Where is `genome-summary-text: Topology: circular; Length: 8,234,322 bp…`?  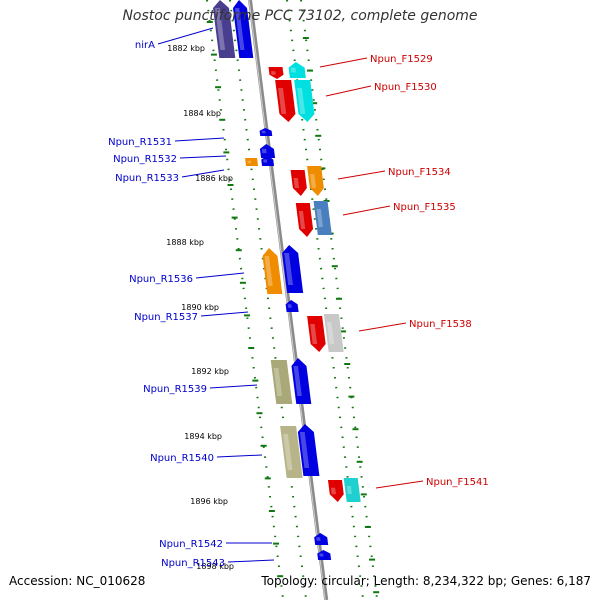
genome-summary-text: Topology: circular; Length: 8,234,322 bp… is located at coordinates (426, 581).